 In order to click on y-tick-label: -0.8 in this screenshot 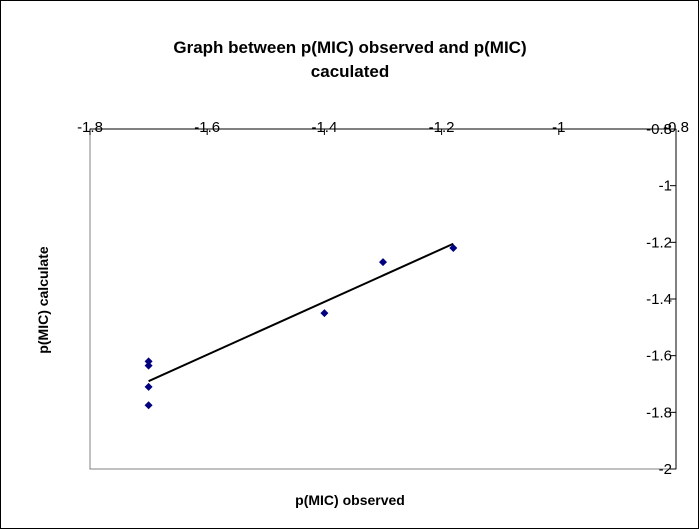, I will do `click(659, 129)`.